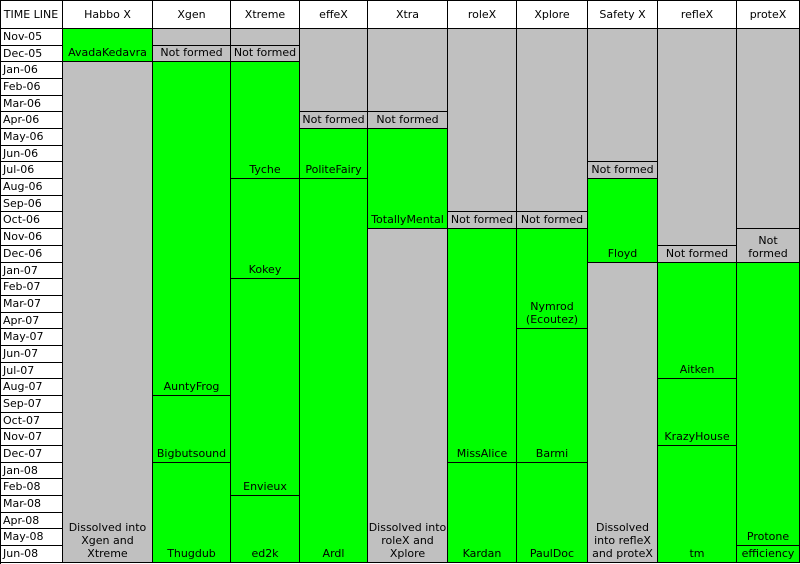  Describe the element at coordinates (31, 87) in the screenshot. I see `month-label: Feb-06` at that location.